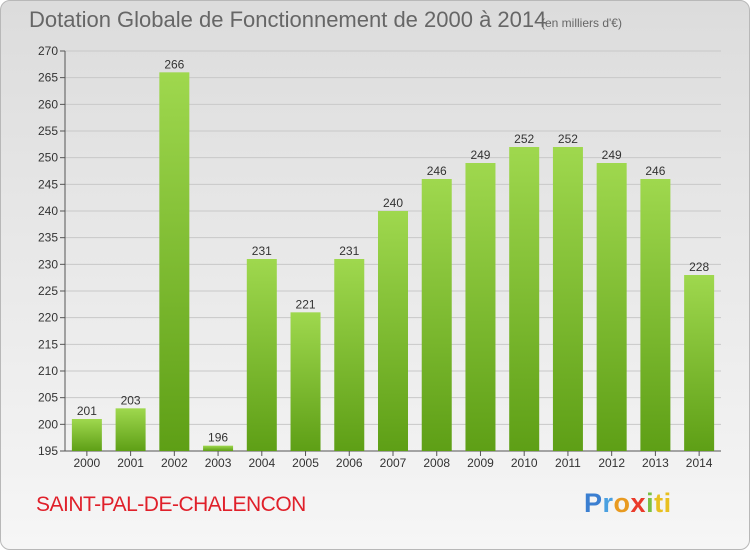 The image size is (750, 550). What do you see at coordinates (305, 381) in the screenshot?
I see `bar-2005` at bounding box center [305, 381].